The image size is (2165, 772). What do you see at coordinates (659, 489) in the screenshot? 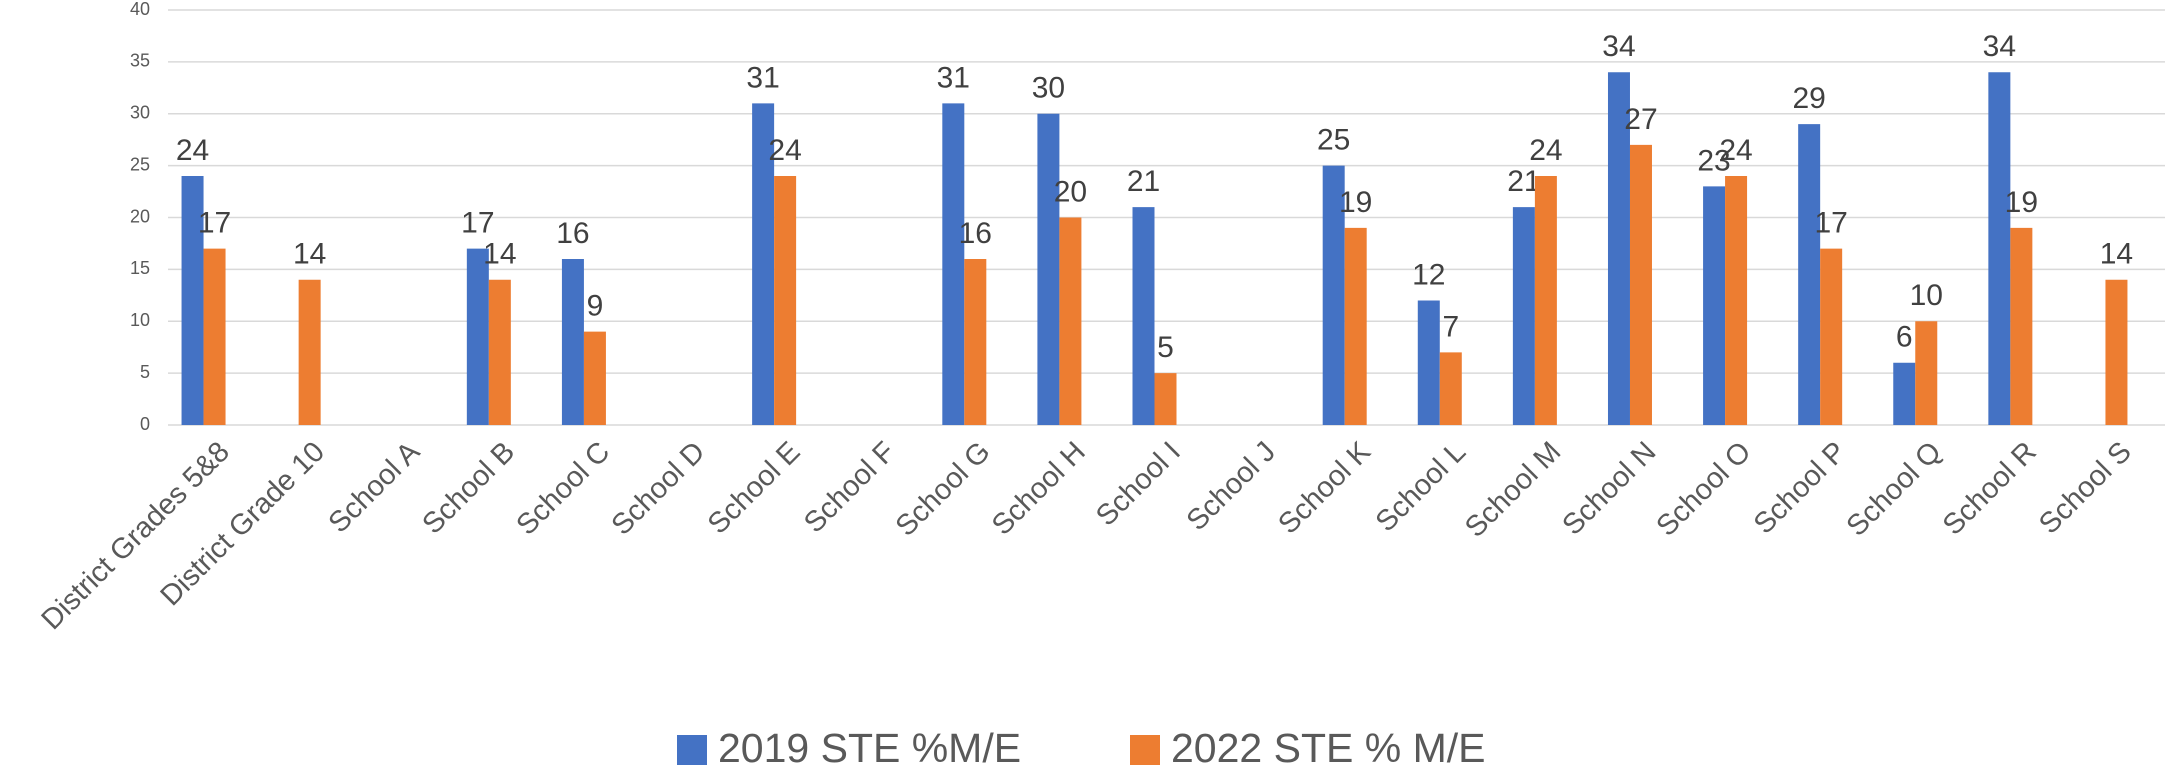
I see `x-tick-label: School D` at bounding box center [659, 489].